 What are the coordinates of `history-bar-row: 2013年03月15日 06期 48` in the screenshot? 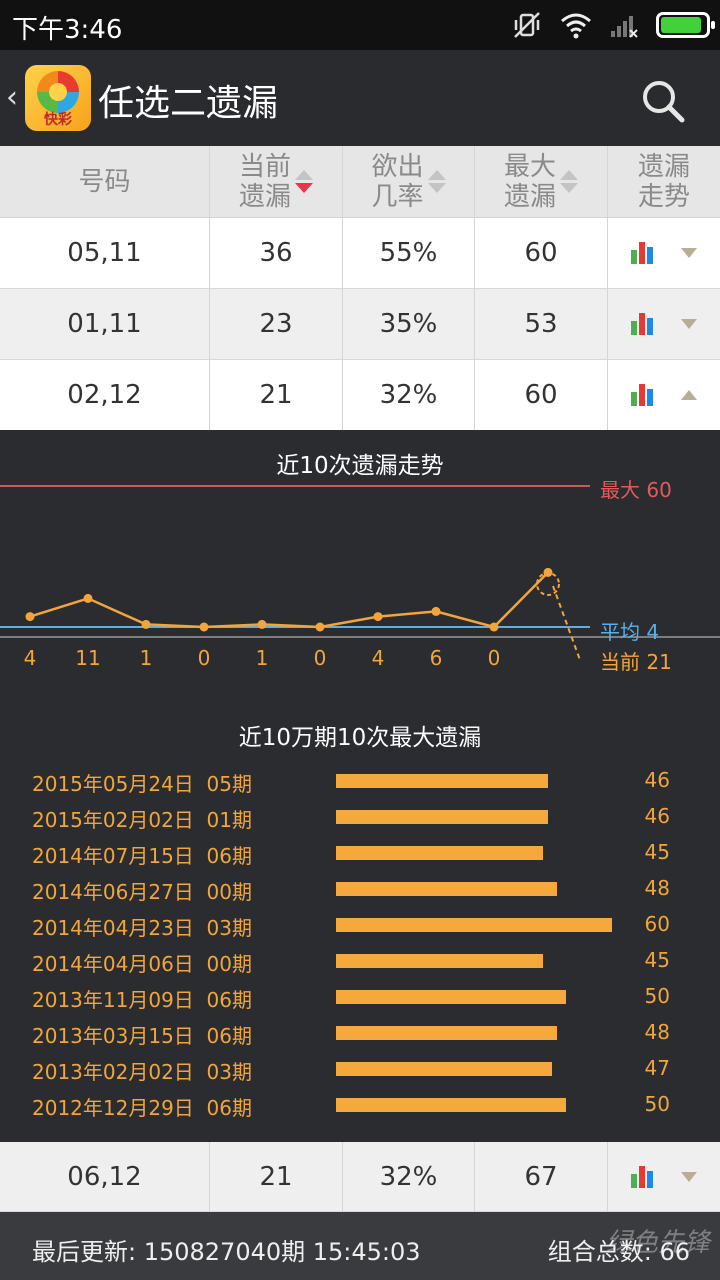 It's located at (360, 1034).